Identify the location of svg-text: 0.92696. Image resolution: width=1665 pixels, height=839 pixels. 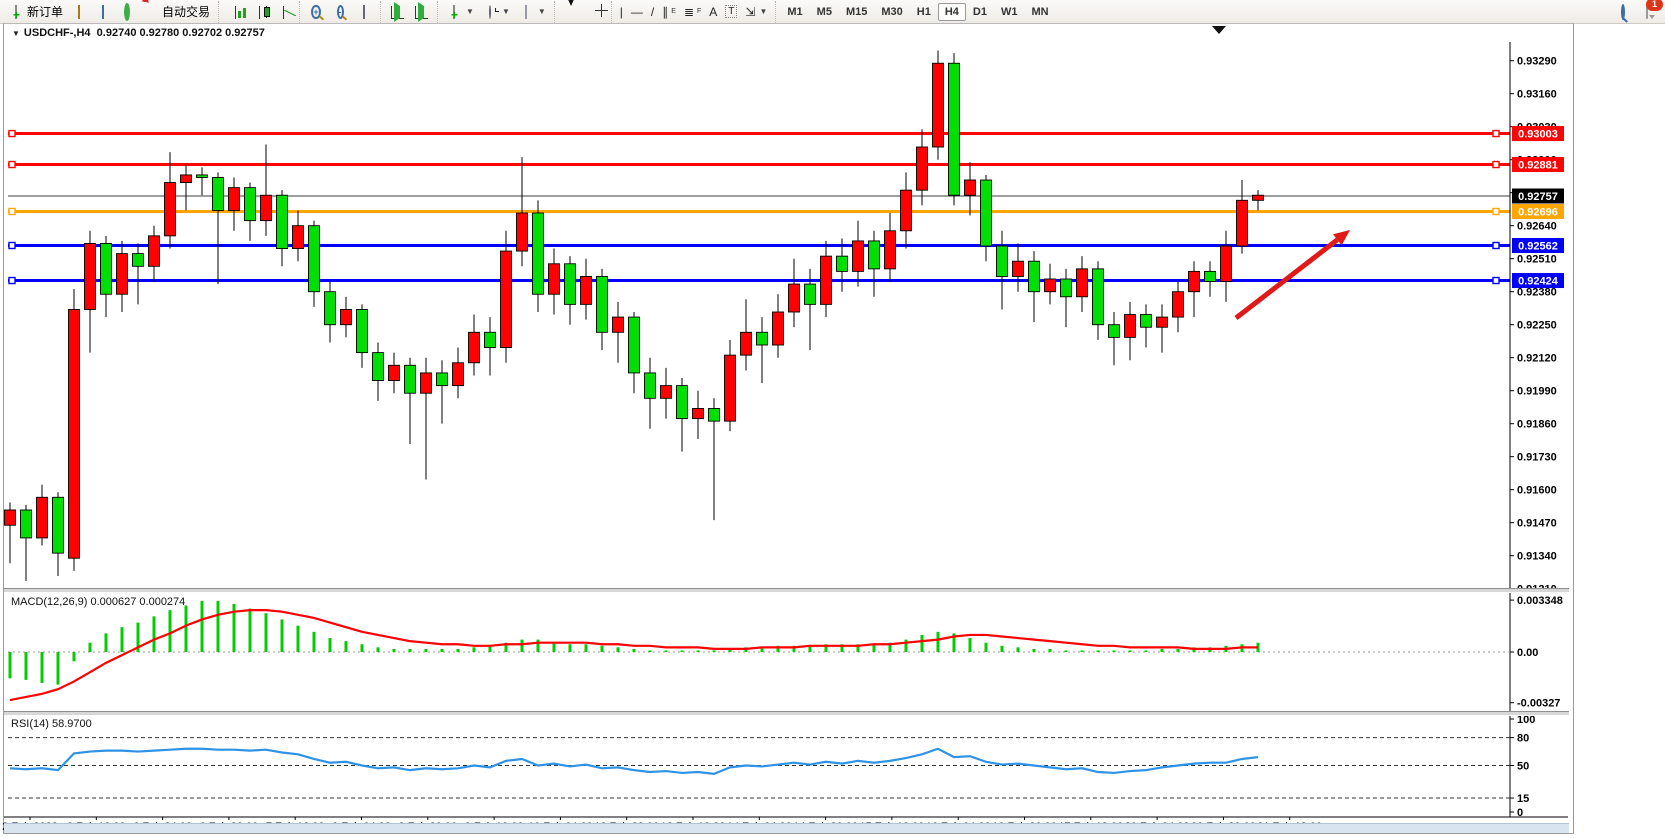
(1538, 212).